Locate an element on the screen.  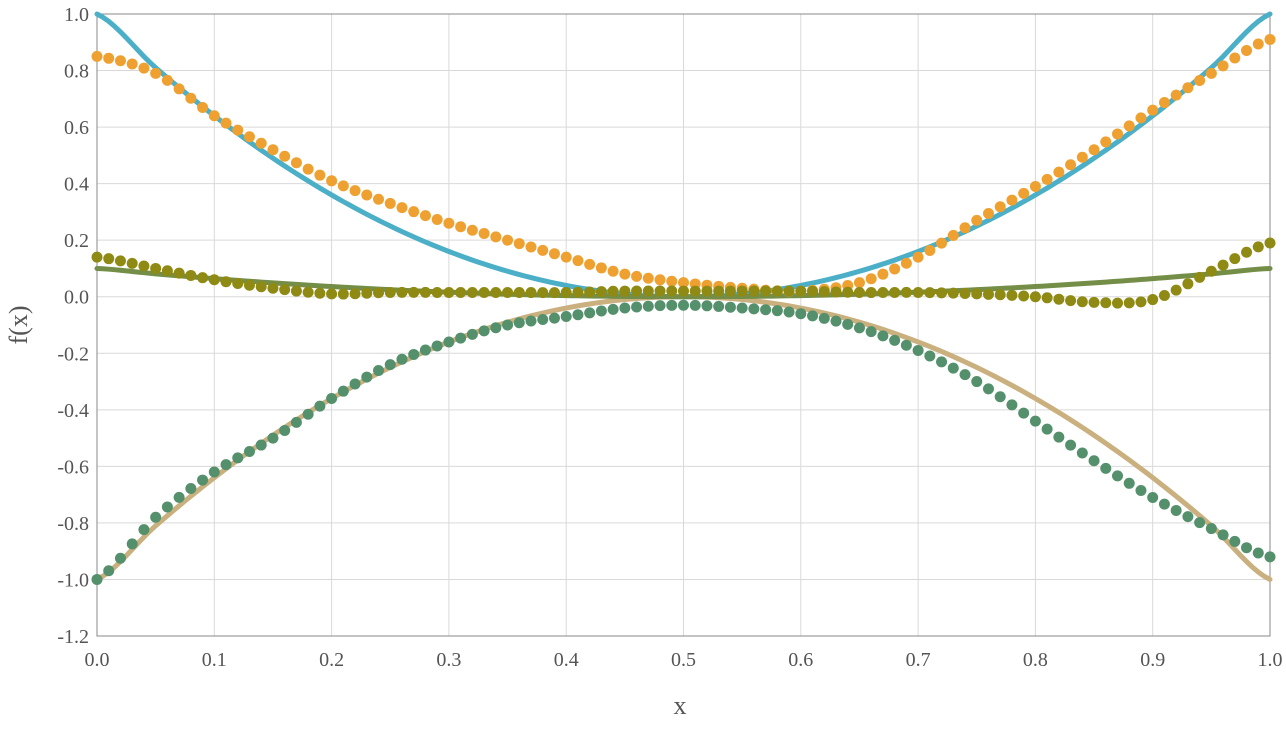
x-tick-label: 0.6 is located at coordinates (800, 660).